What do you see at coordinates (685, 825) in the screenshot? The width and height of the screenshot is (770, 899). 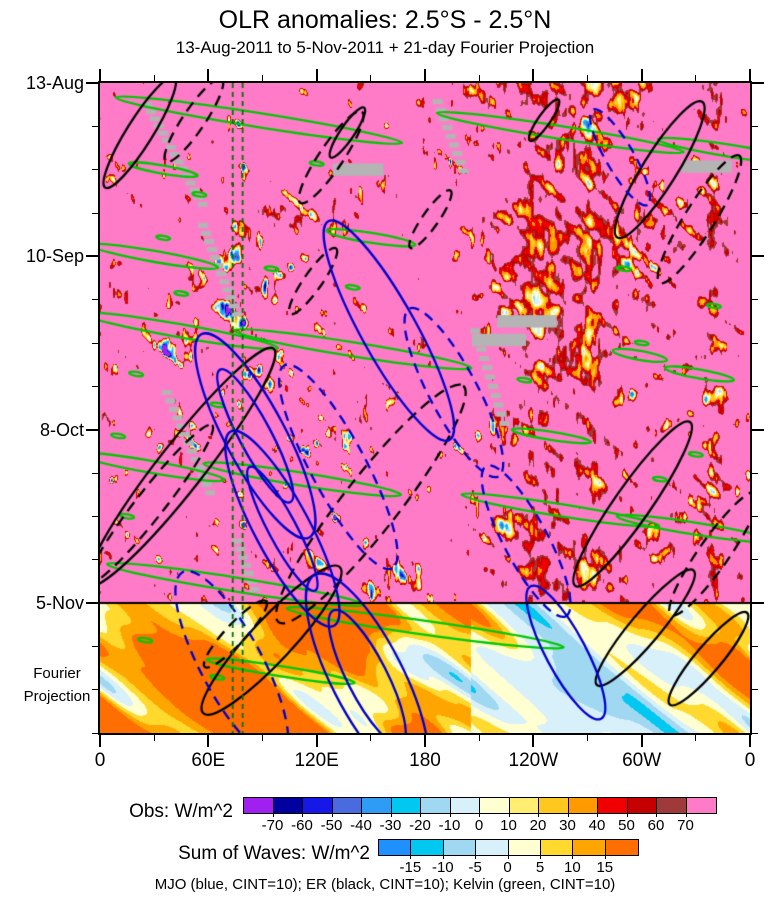 I see `colorbar-tick-label: 70` at bounding box center [685, 825].